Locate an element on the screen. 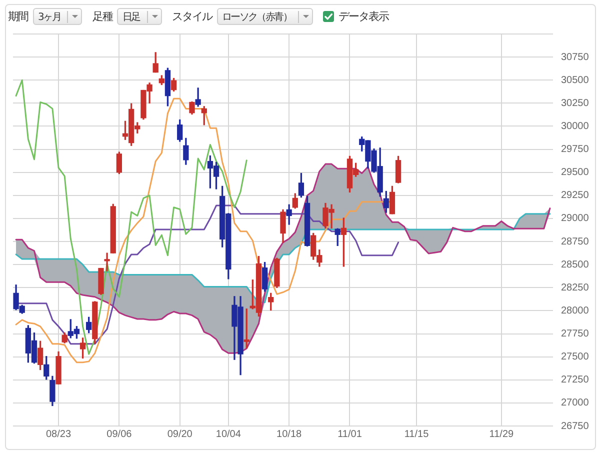 This screenshot has width=600, height=457. y-tick-label: 27250 is located at coordinates (575, 380).